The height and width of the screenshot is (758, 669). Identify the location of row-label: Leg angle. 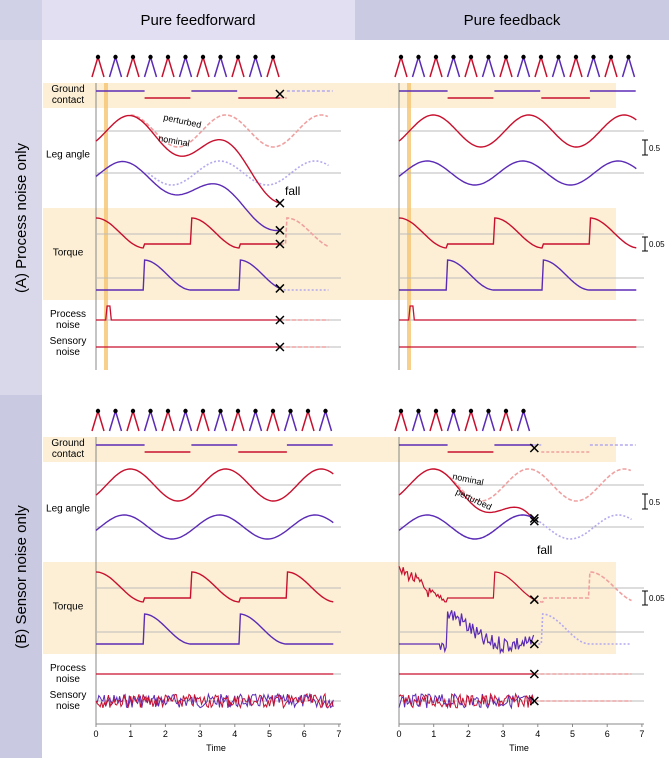
(68, 155).